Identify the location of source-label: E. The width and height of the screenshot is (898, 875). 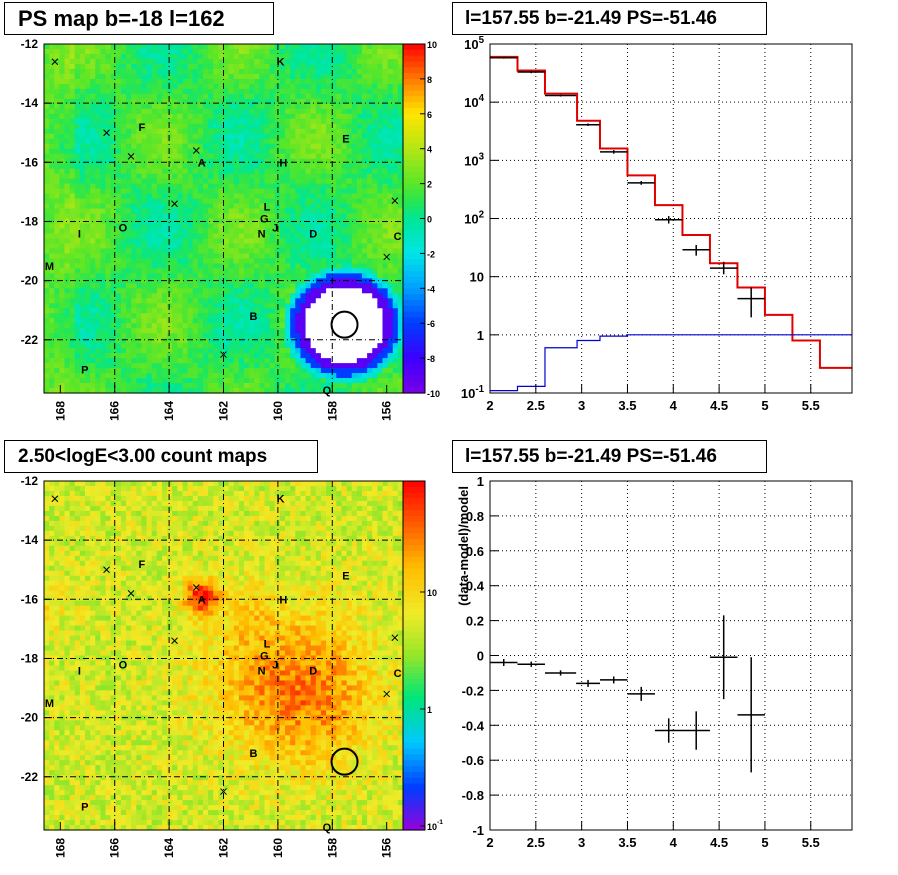
(345, 140).